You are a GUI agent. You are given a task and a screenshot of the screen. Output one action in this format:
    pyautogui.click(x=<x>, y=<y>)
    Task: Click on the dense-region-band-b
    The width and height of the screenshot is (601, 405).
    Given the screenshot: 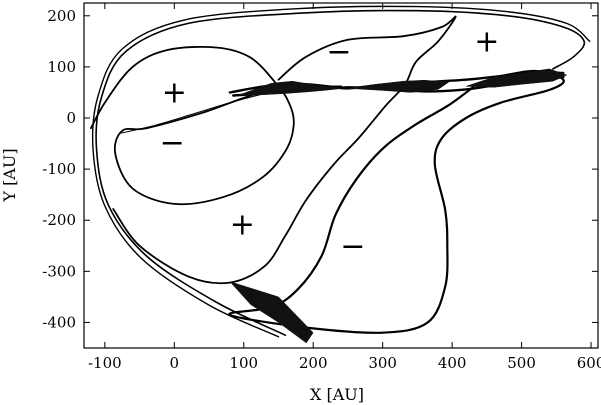 What is the action you would take?
    pyautogui.click(x=398, y=86)
    